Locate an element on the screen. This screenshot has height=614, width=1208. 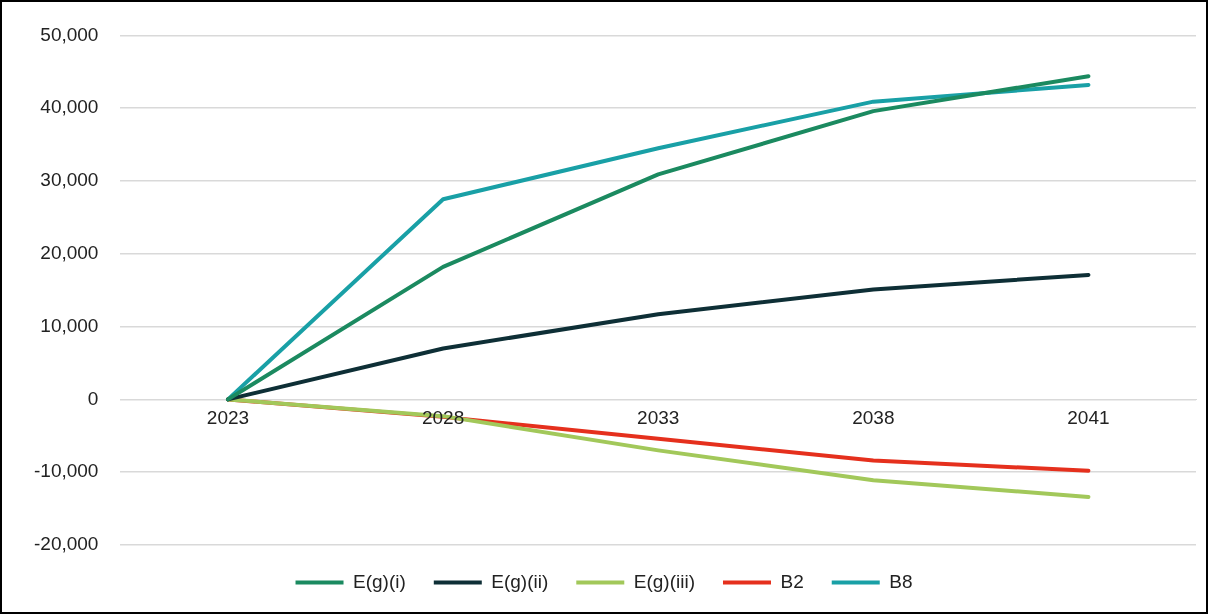
x-tick-label: 2033 is located at coordinates (658, 418).